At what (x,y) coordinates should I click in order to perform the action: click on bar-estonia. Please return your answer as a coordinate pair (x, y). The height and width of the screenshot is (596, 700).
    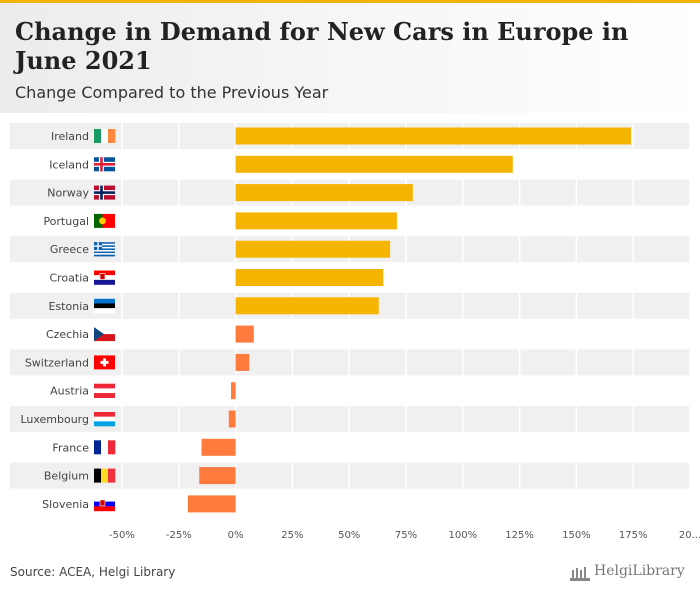
    Looking at the image, I should click on (307, 306).